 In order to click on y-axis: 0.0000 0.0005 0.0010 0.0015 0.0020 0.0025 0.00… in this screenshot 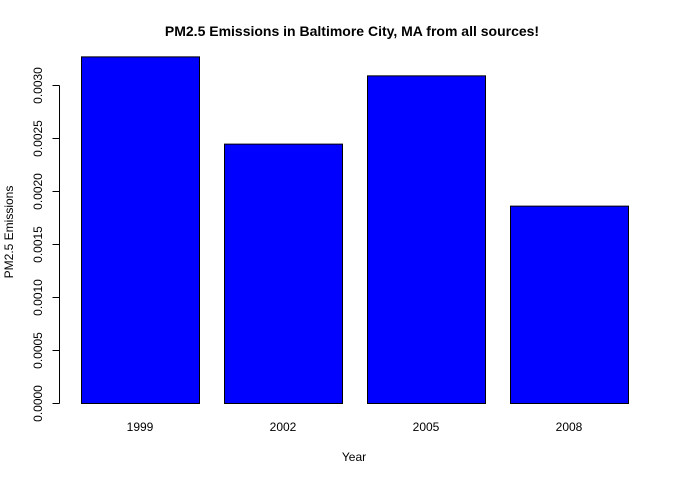, I will do `click(45, 244)`.